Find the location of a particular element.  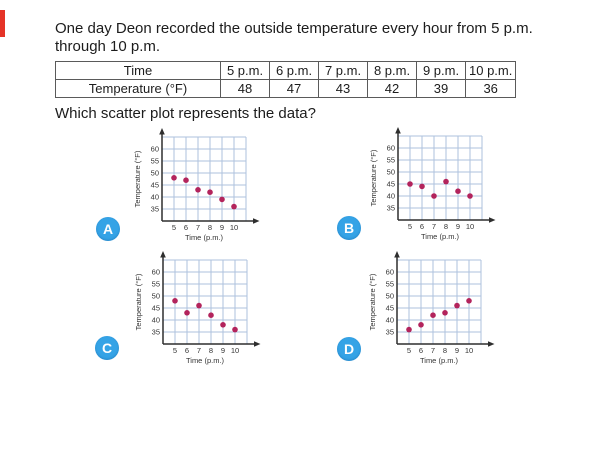

choice-b-badge: B is located at coordinates (349, 228).